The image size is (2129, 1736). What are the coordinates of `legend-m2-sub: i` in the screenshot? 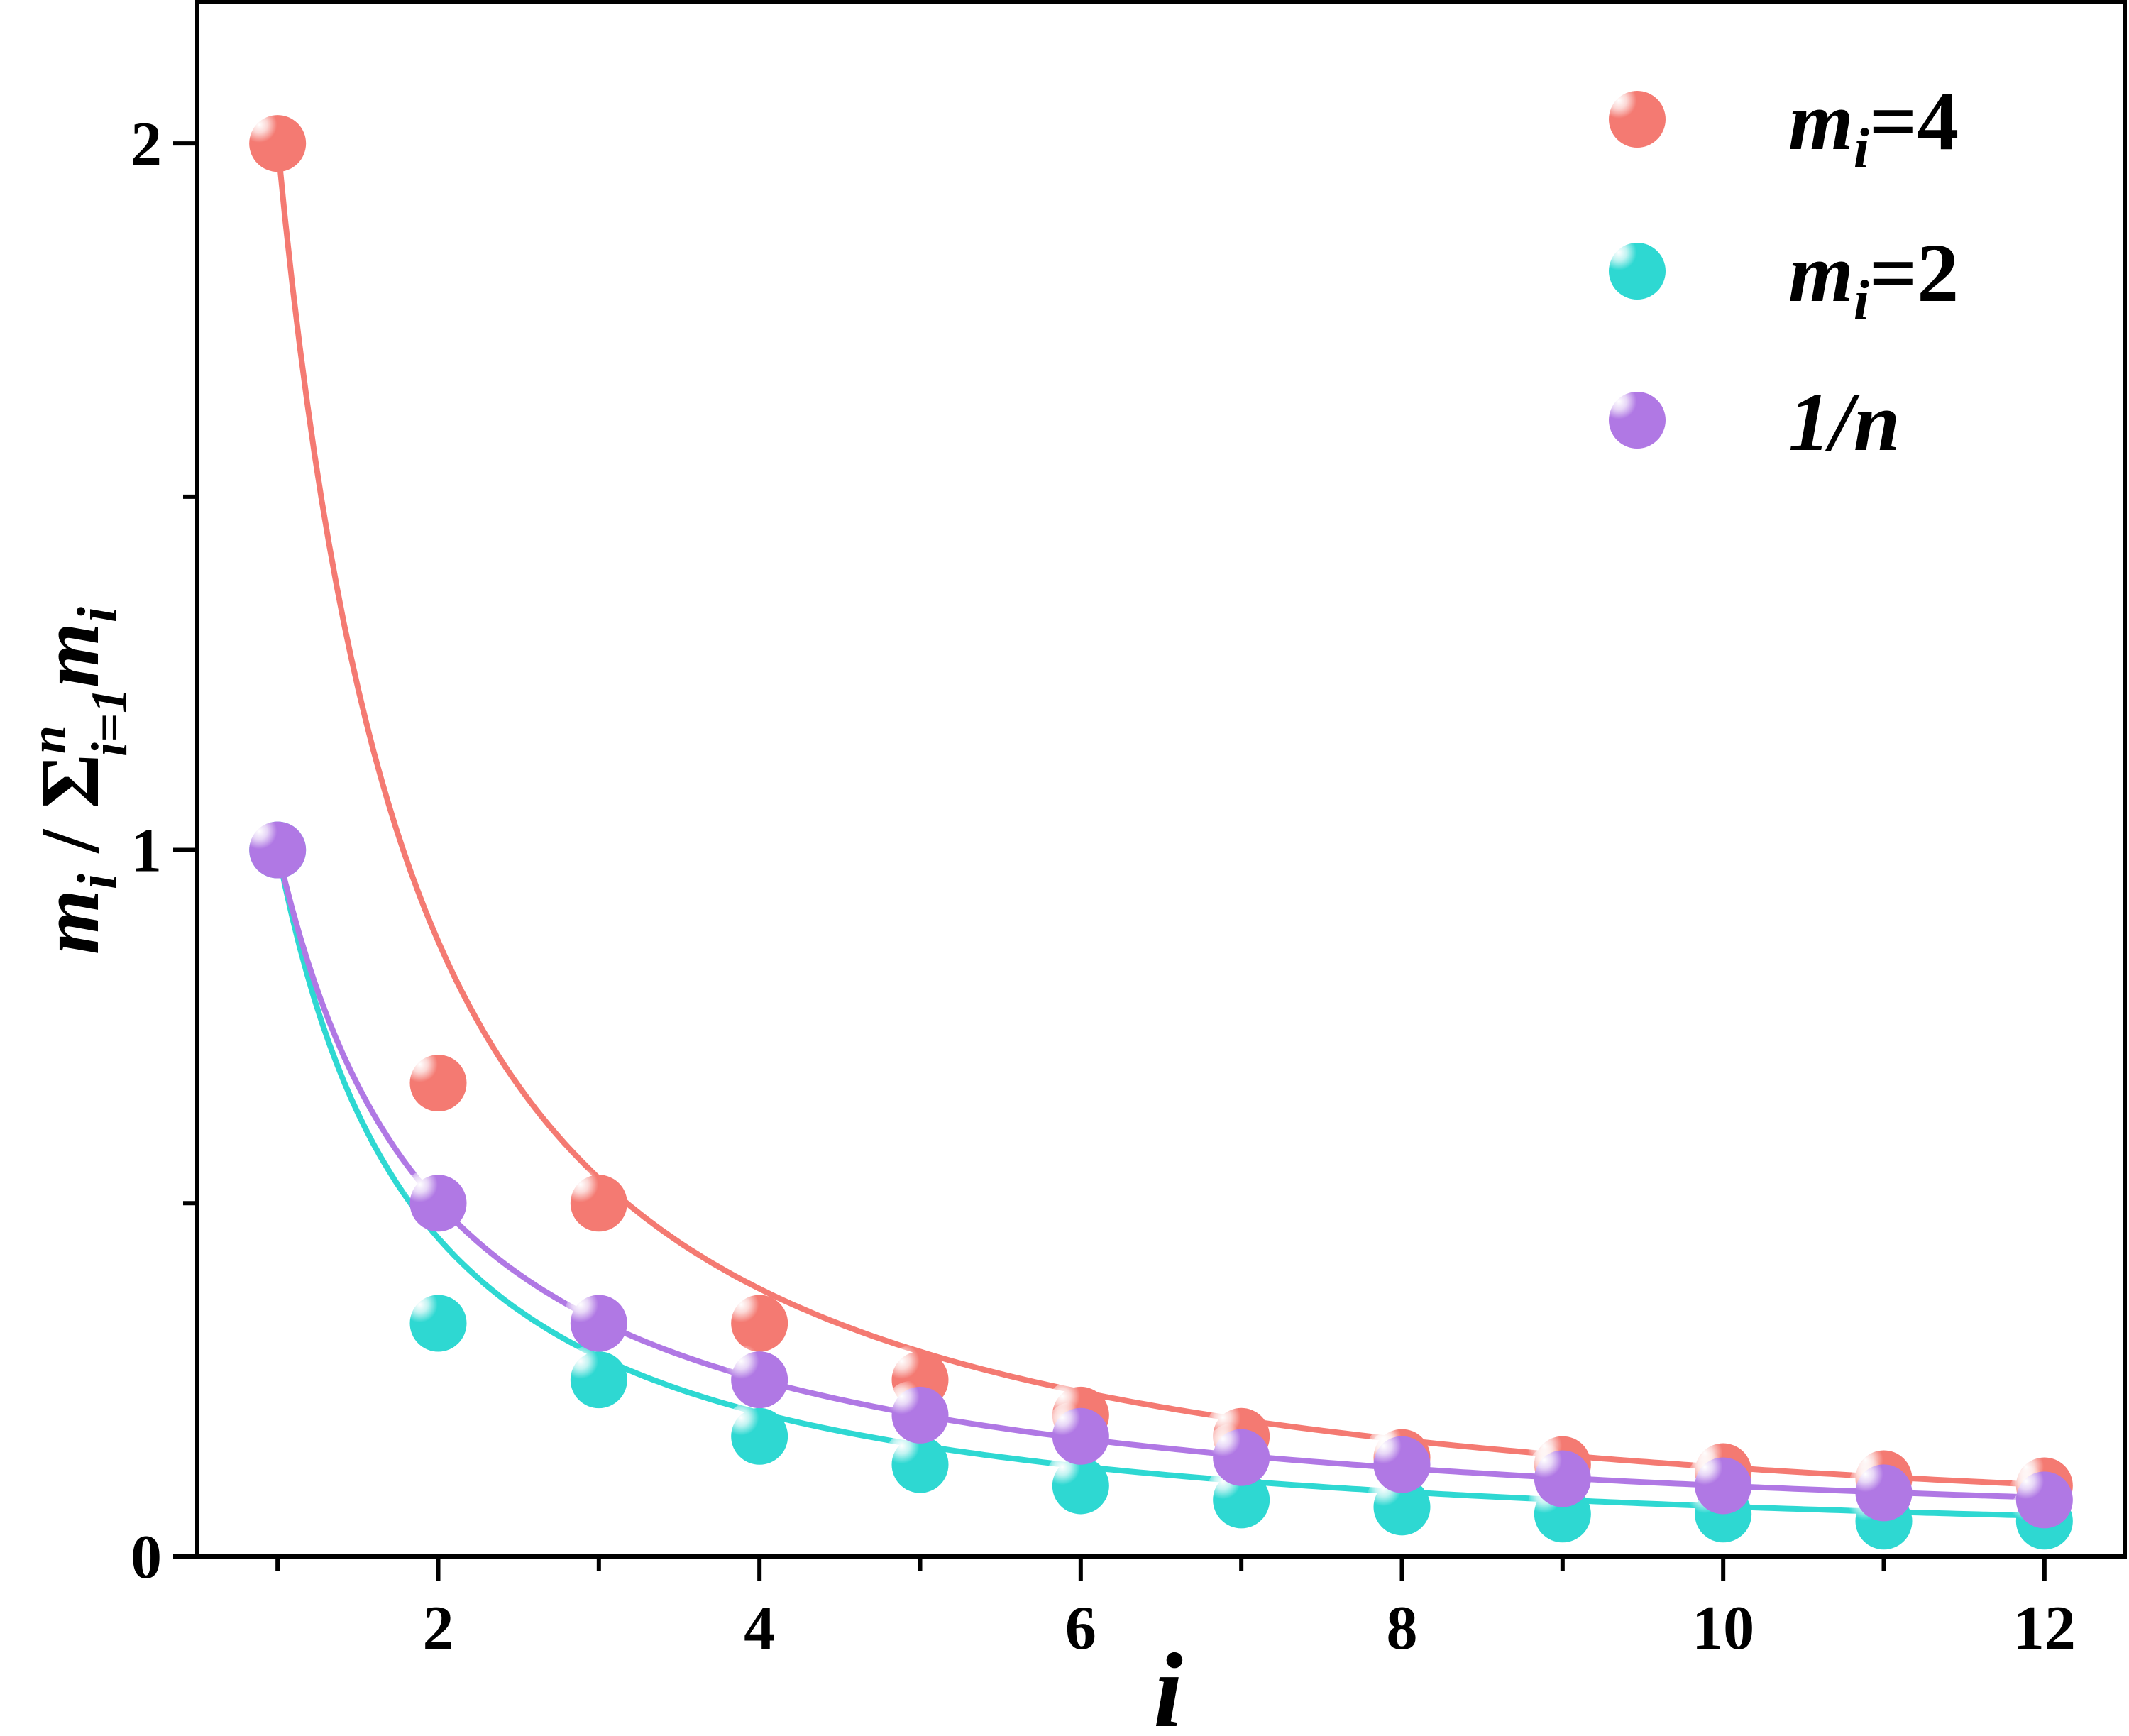 It's located at (1861, 301).